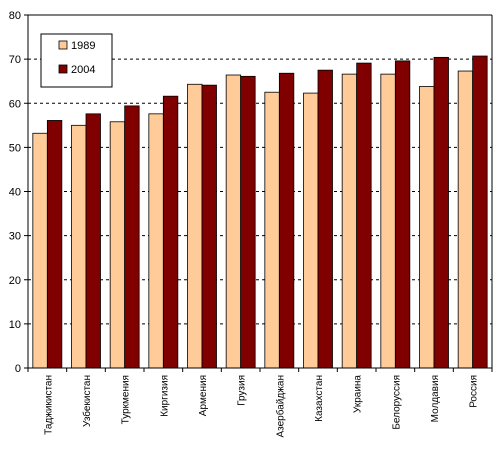  I want to click on x-tick-label: Азербайджан, so click(280, 406).